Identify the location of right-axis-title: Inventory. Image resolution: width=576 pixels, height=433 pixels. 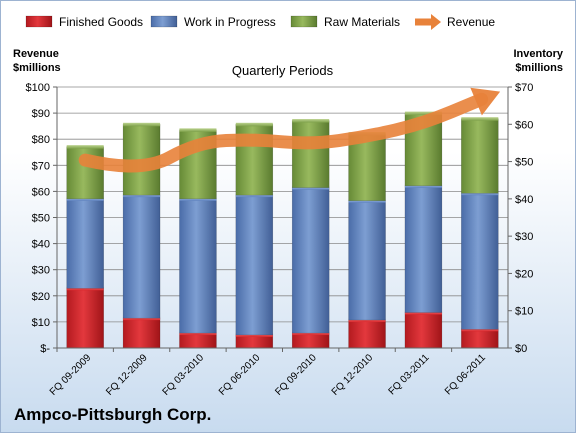
(538, 54).